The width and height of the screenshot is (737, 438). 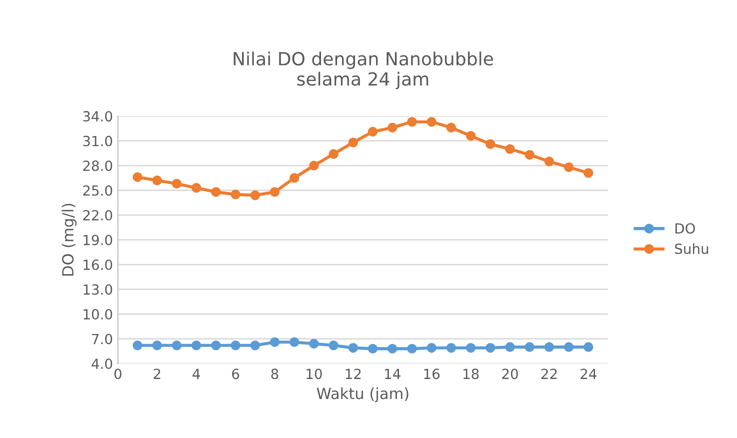 What do you see at coordinates (97, 215) in the screenshot?
I see `y-tick-label: 22.0` at bounding box center [97, 215].